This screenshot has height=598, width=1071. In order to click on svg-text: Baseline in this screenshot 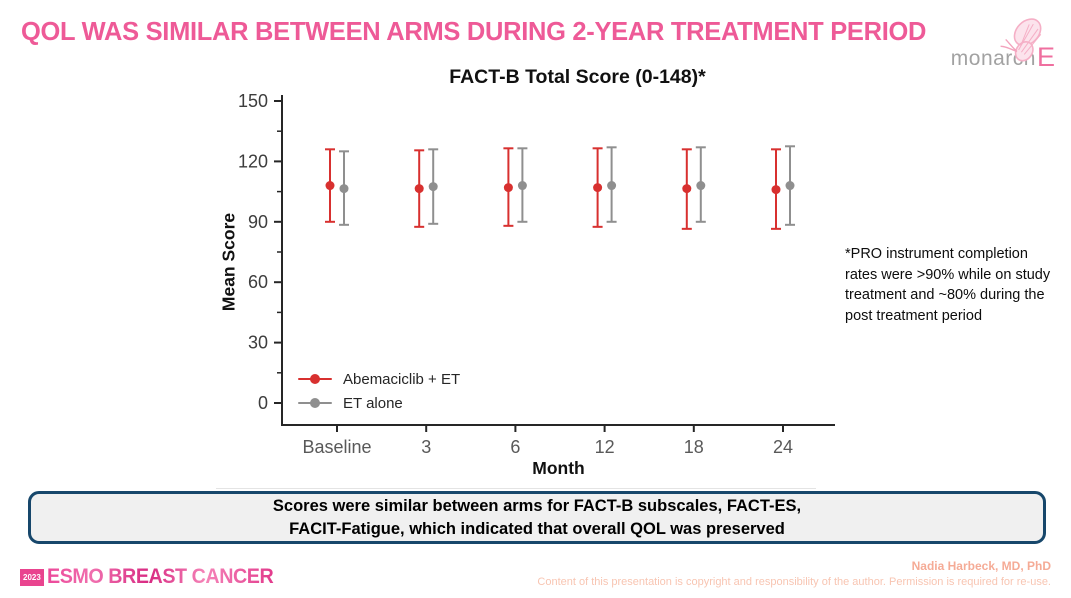, I will do `click(336, 447)`.